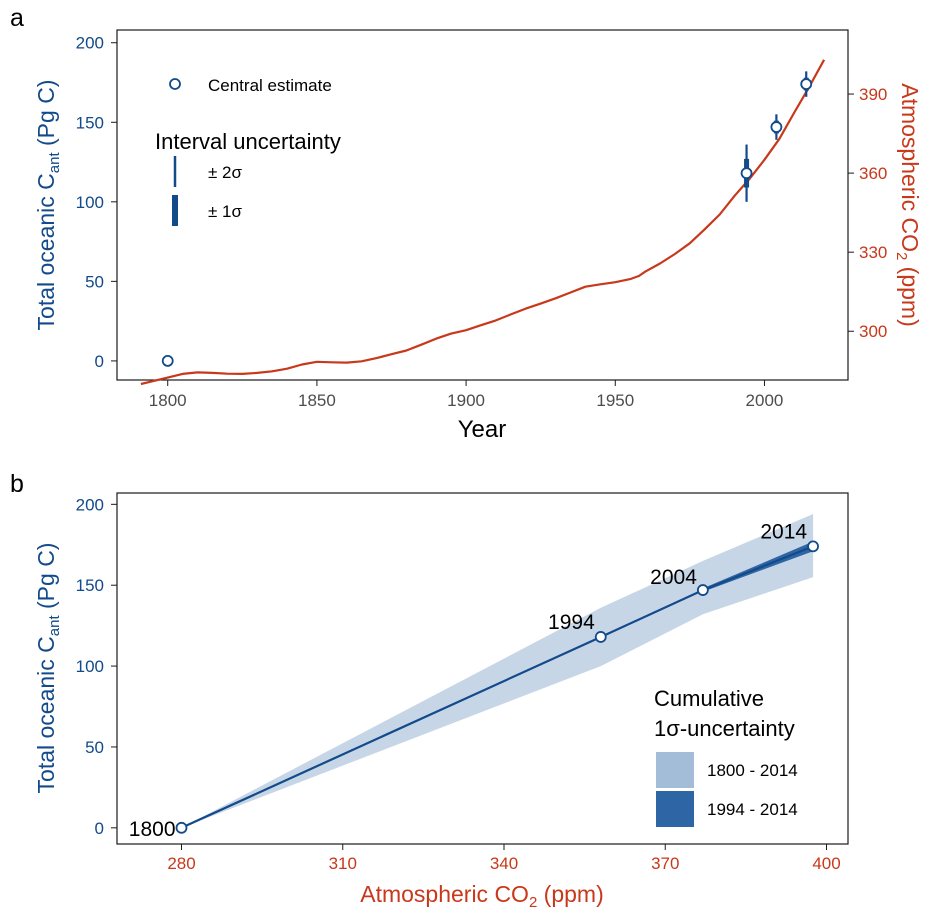 Image resolution: width=932 pixels, height=914 pixels. Describe the element at coordinates (615, 400) in the screenshot. I see `x-tick-label: 1950` at that location.